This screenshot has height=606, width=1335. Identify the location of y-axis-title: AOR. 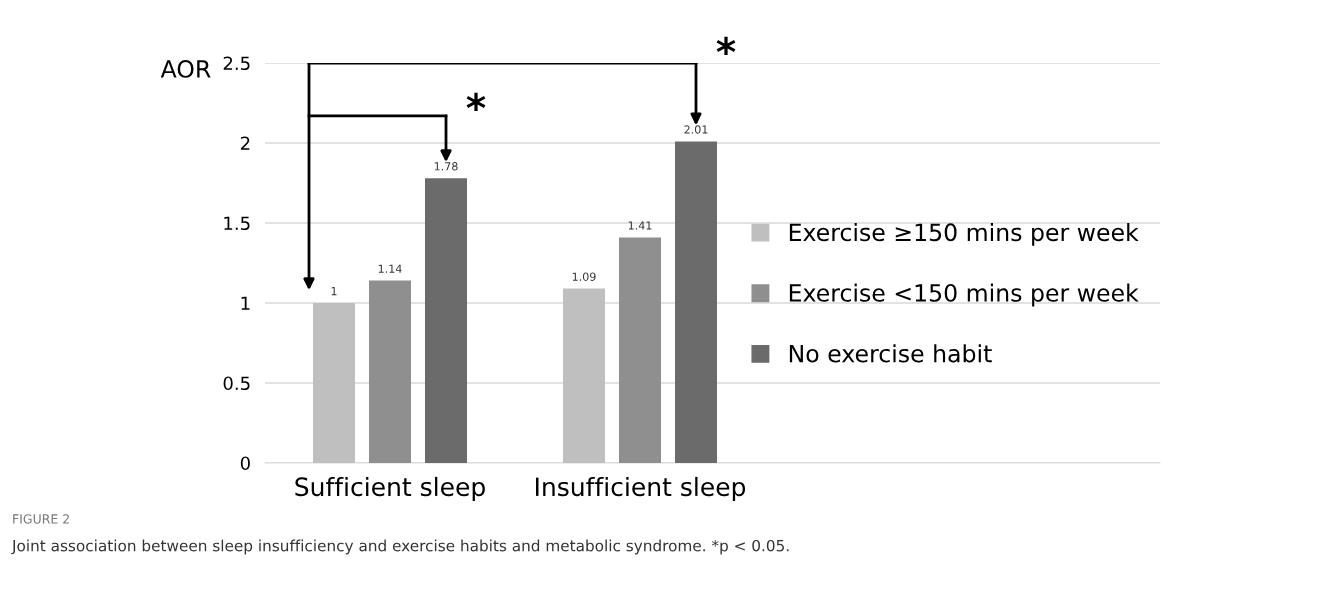
(185, 68).